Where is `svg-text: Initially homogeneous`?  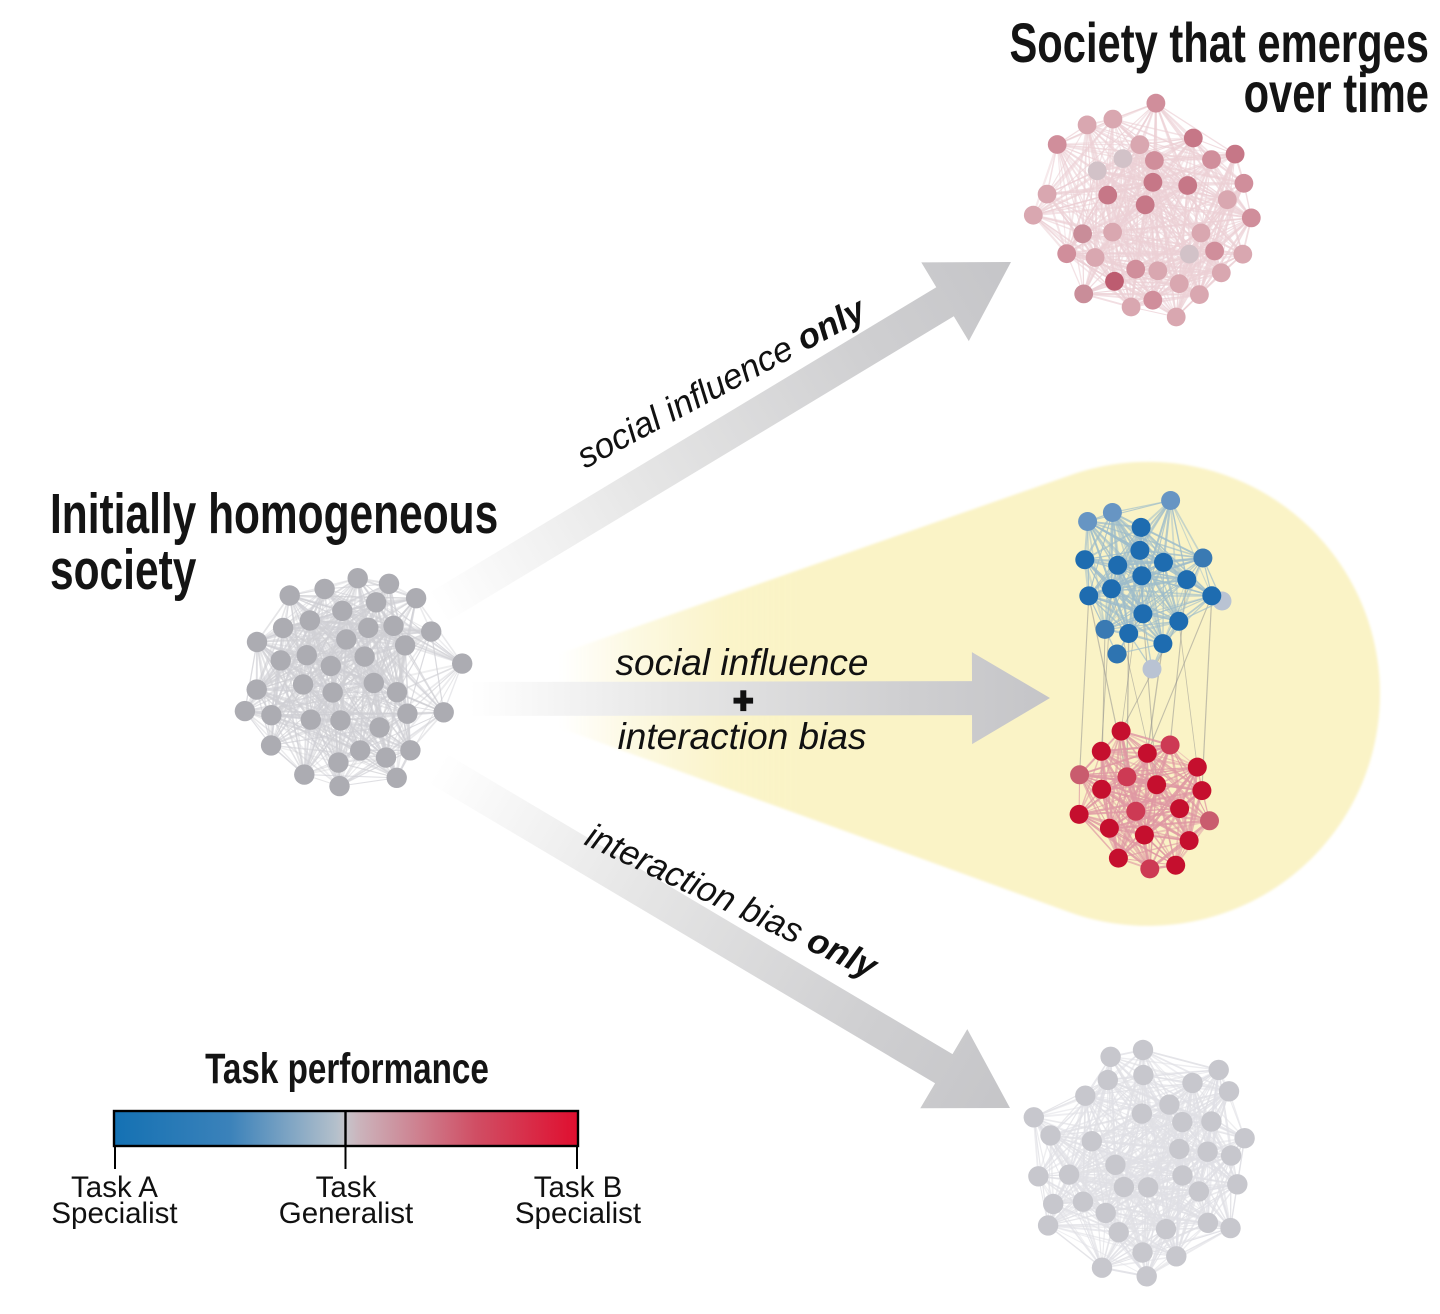
svg-text: Initially homogeneous is located at coordinates (274, 514).